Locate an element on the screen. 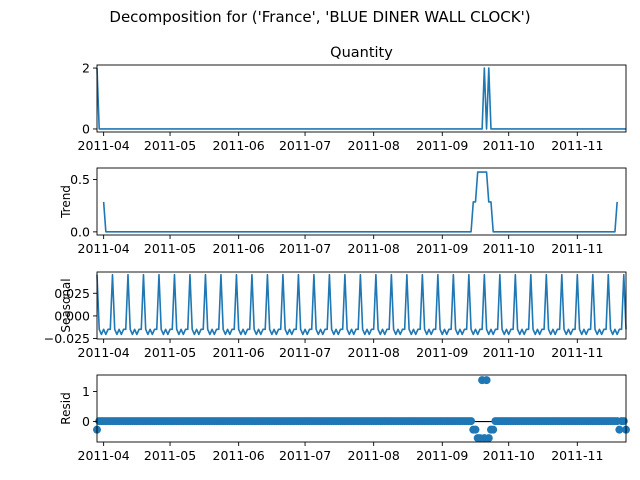  y-tick-label: 0.5 is located at coordinates (80, 179).